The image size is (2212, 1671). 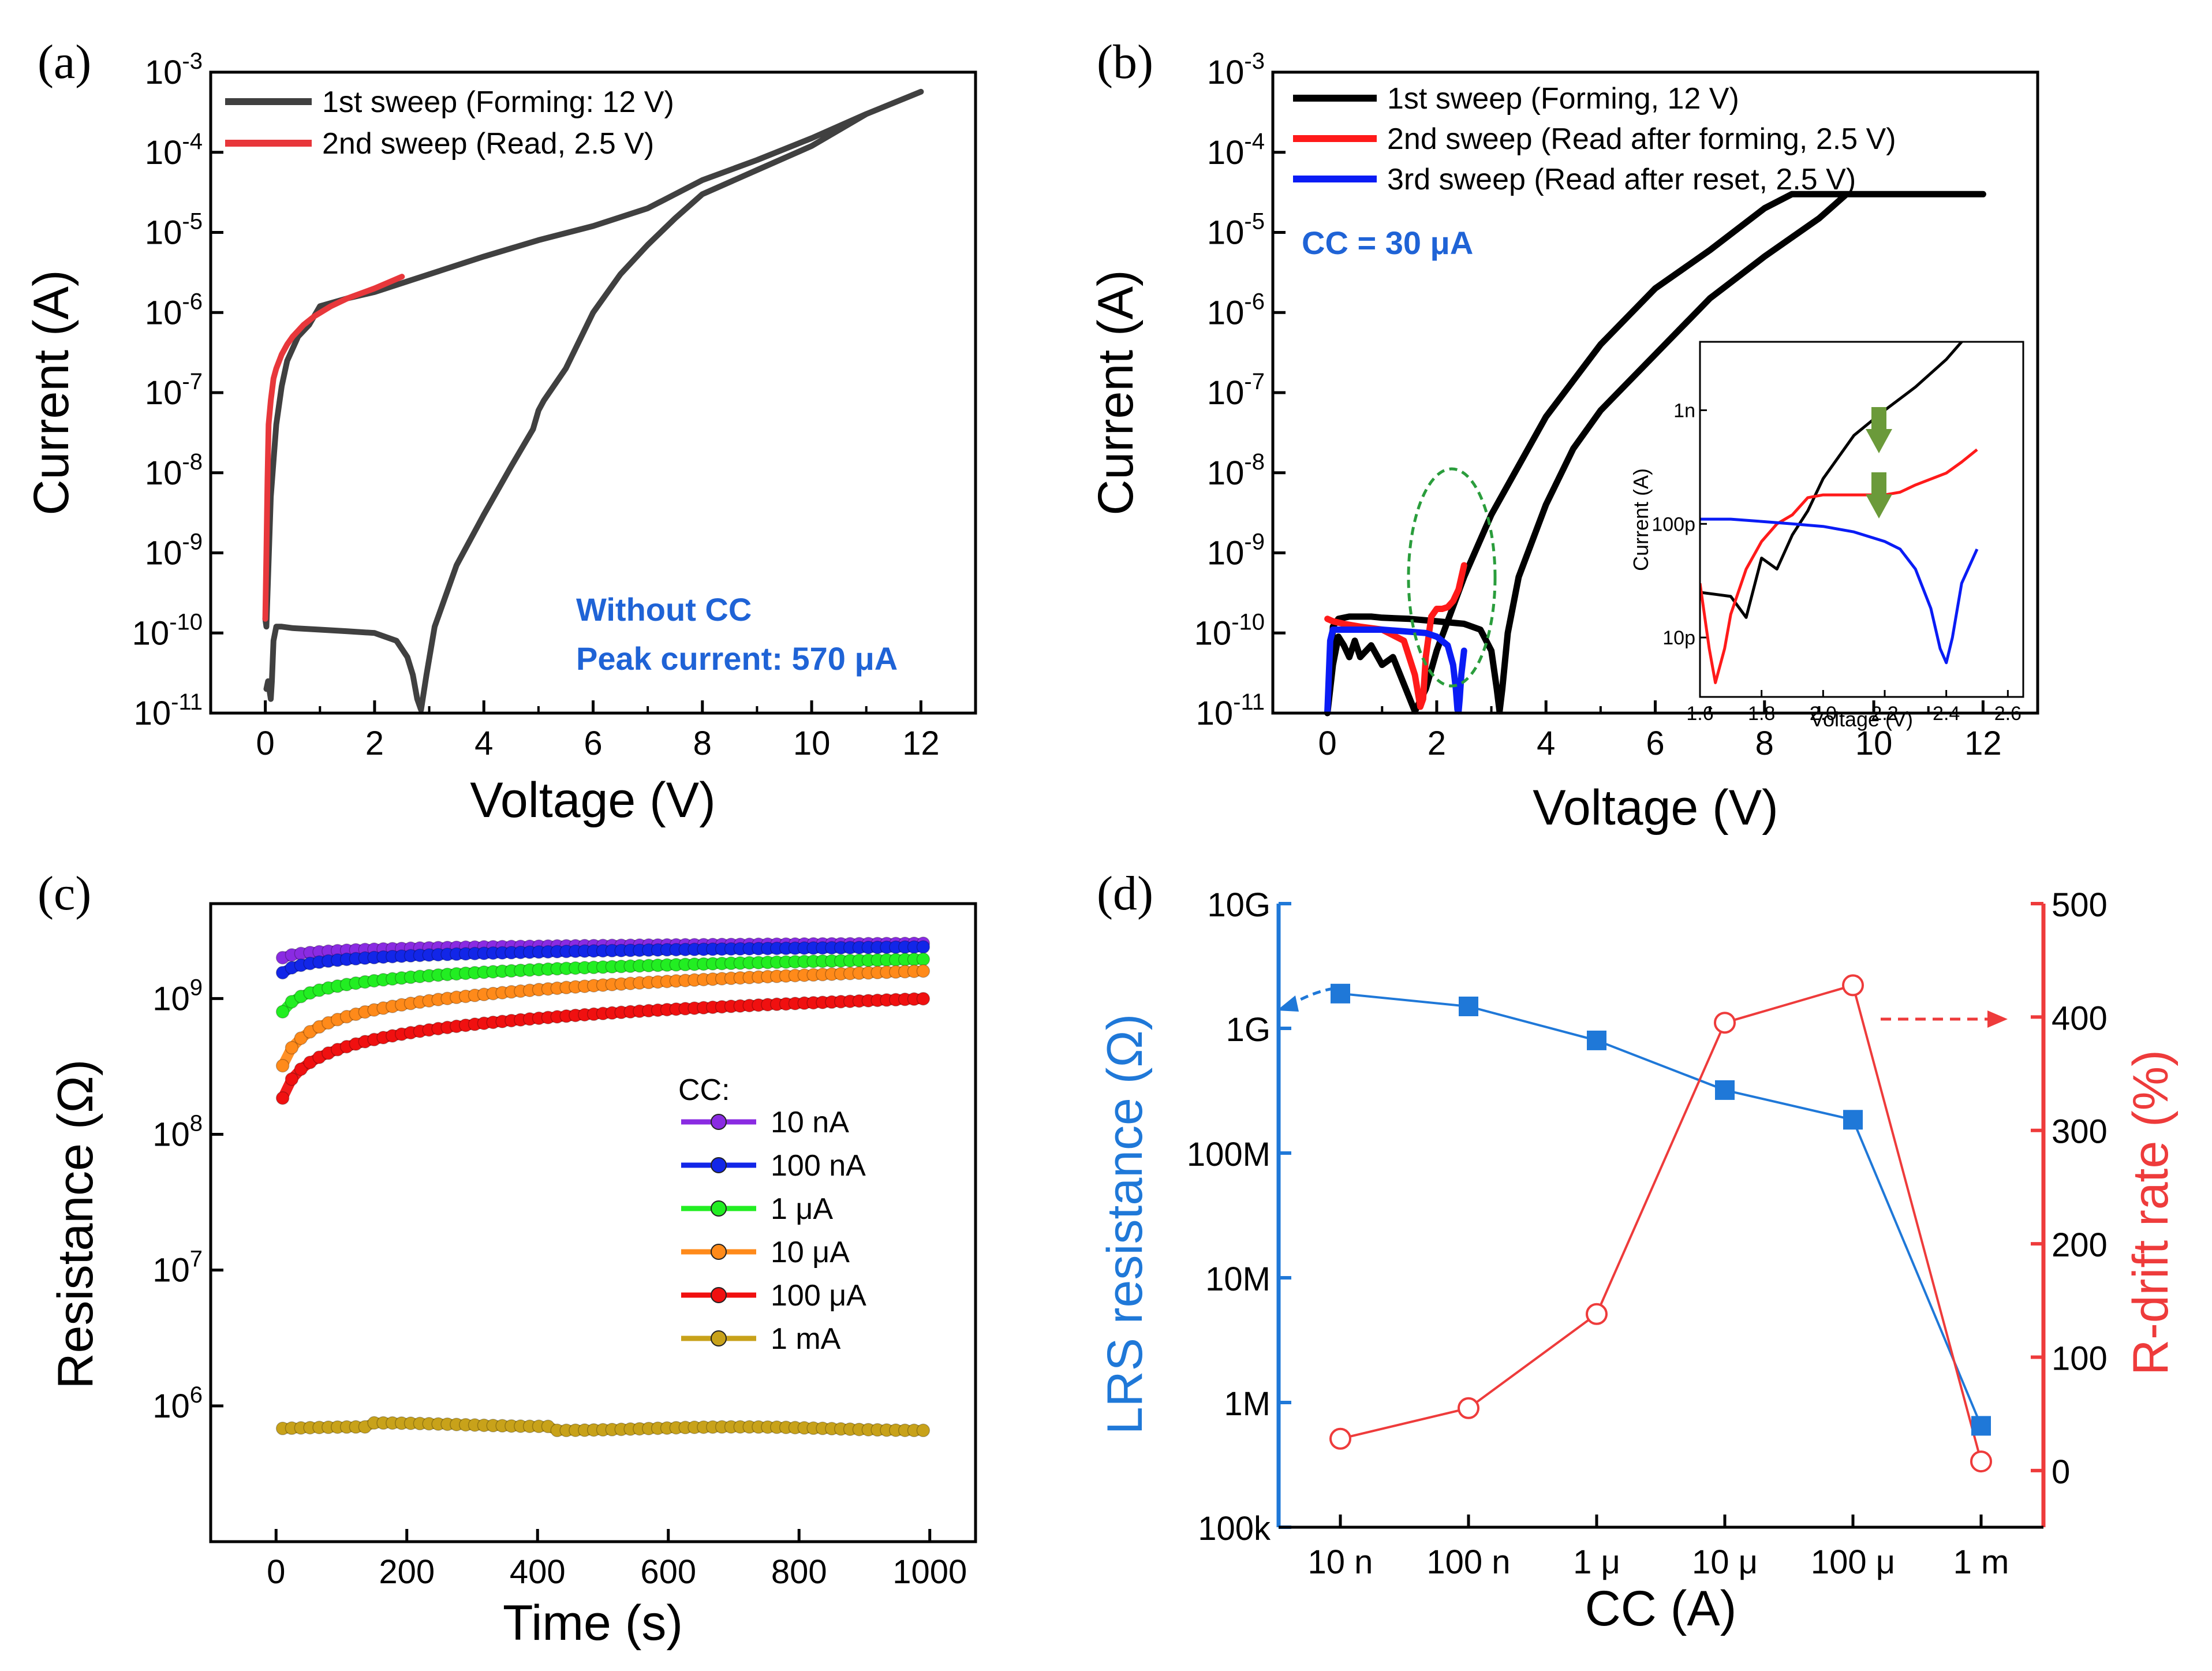 What do you see at coordinates (1621, 179) in the screenshot?
I see `legend-label-3rd-sweep-b: 3rd sweep (Read after reset, 2.5 V)` at bounding box center [1621, 179].